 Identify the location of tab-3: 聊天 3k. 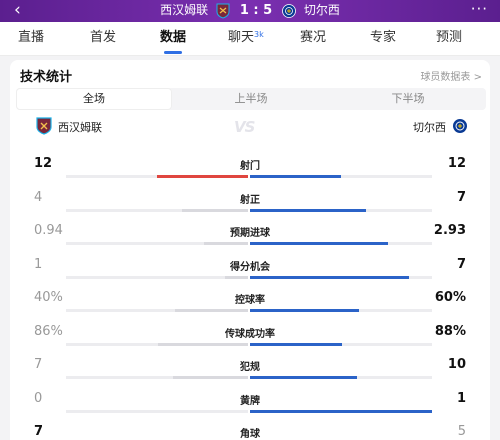
(246, 38).